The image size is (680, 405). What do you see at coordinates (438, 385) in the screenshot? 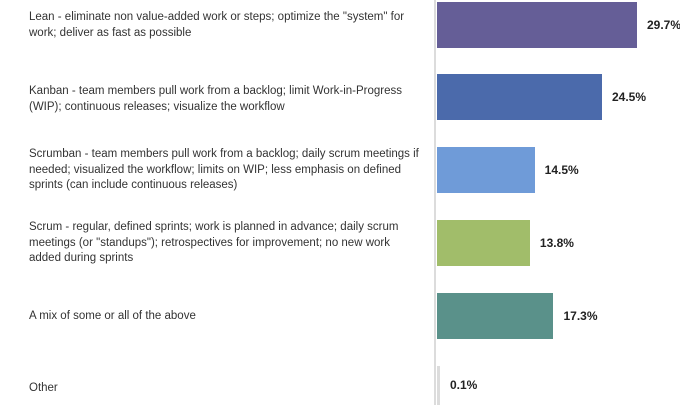
I see `bar-other` at bounding box center [438, 385].